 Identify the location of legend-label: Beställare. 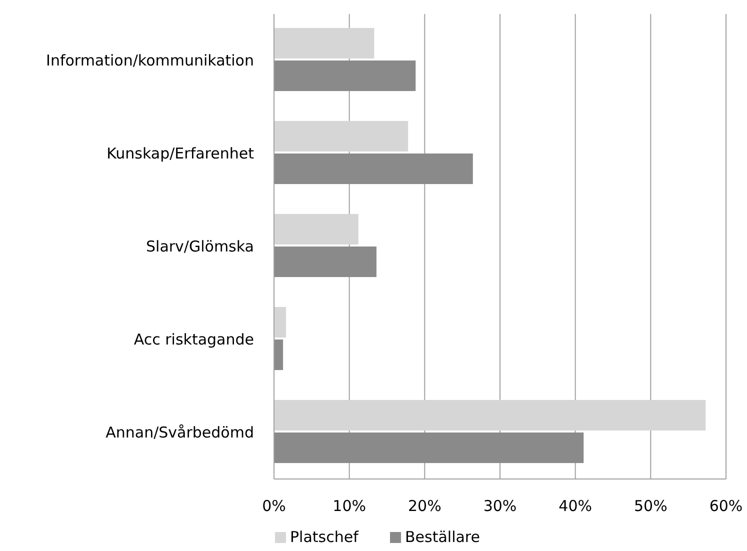
(442, 537).